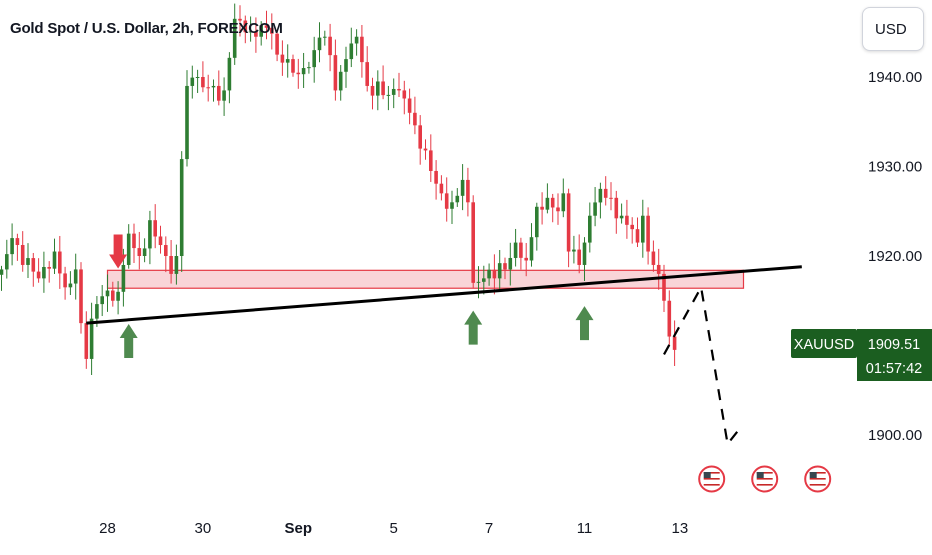  What do you see at coordinates (128, 341) in the screenshot?
I see `arrow-up-icon` at bounding box center [128, 341].